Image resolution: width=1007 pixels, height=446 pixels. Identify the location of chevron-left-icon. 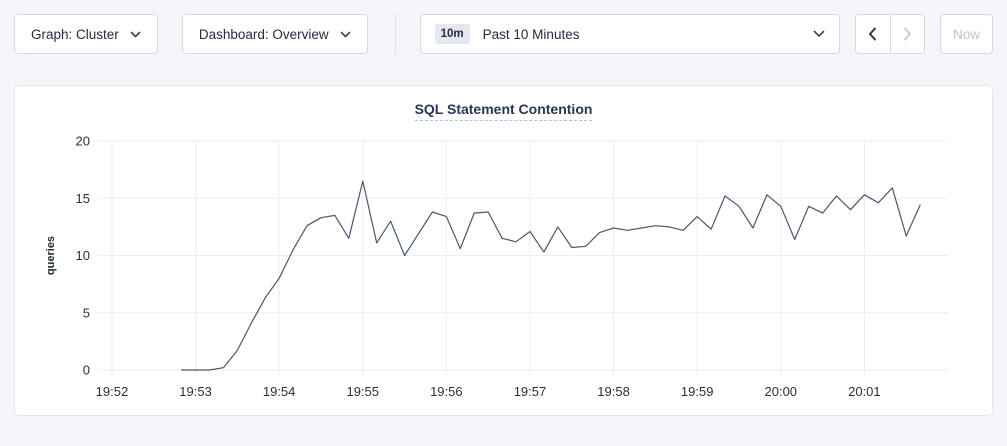
(872, 34).